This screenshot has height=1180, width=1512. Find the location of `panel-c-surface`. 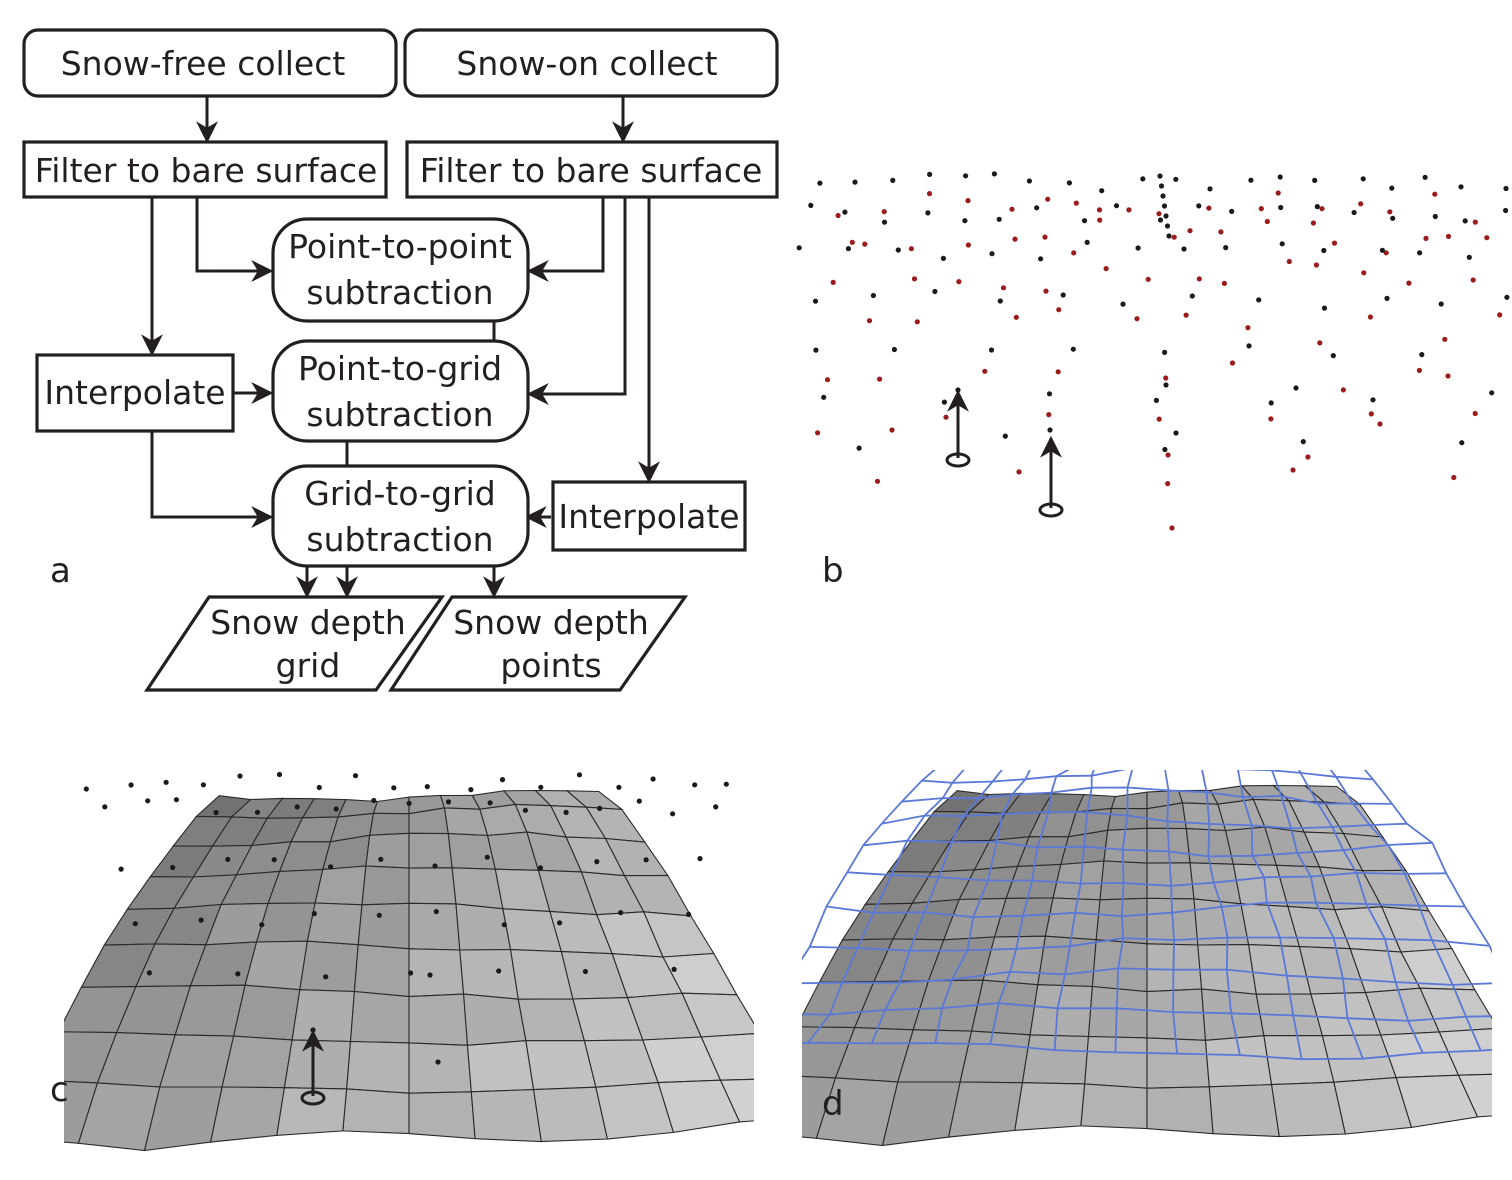

panel-c-surface is located at coordinates (409, 970).